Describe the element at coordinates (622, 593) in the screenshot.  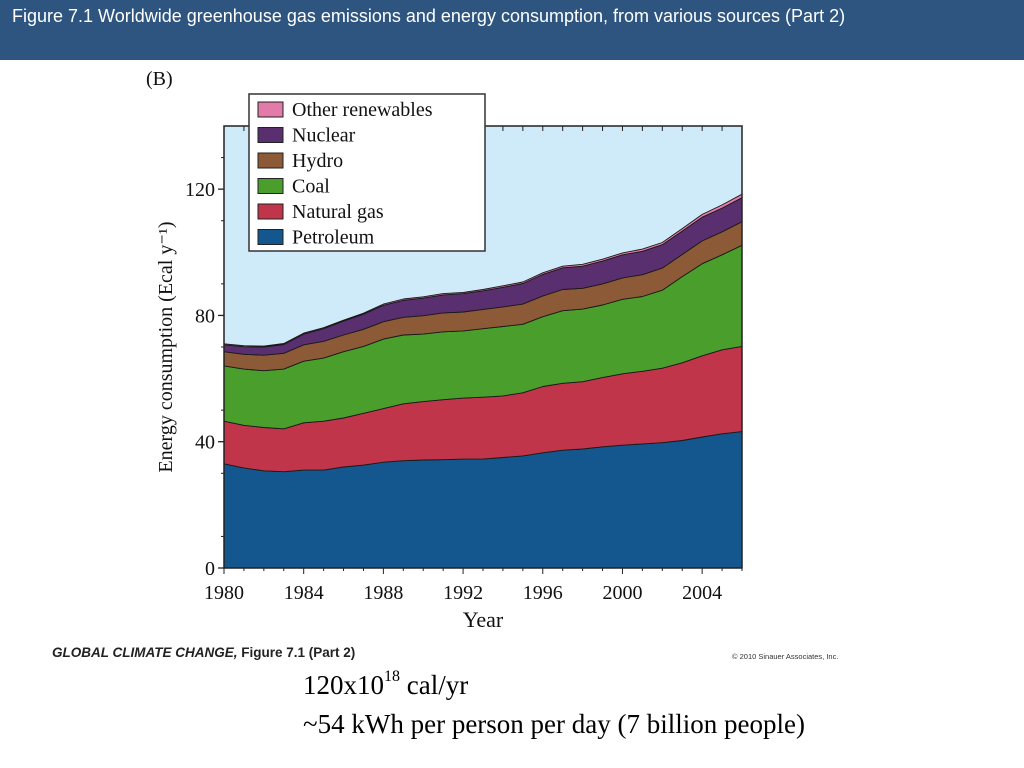
I see `x-tick-label: 2000` at that location.